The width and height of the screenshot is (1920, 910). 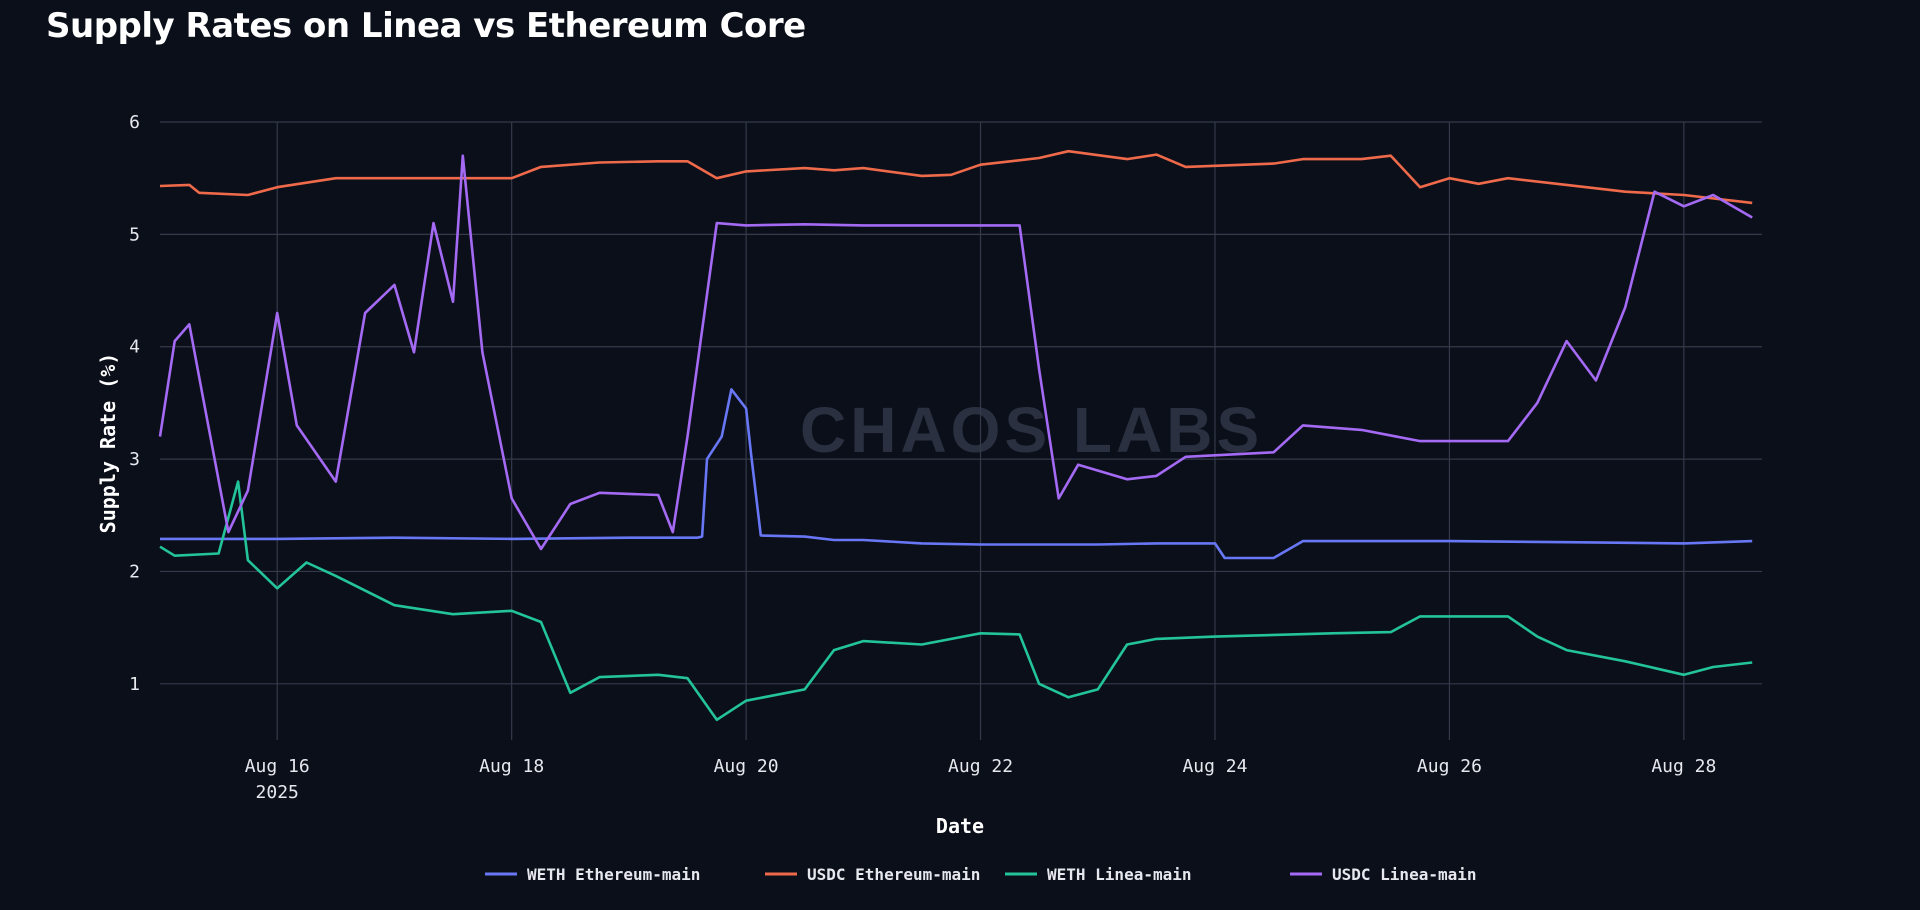 What do you see at coordinates (134, 571) in the screenshot?
I see `y-tick-label: 2` at bounding box center [134, 571].